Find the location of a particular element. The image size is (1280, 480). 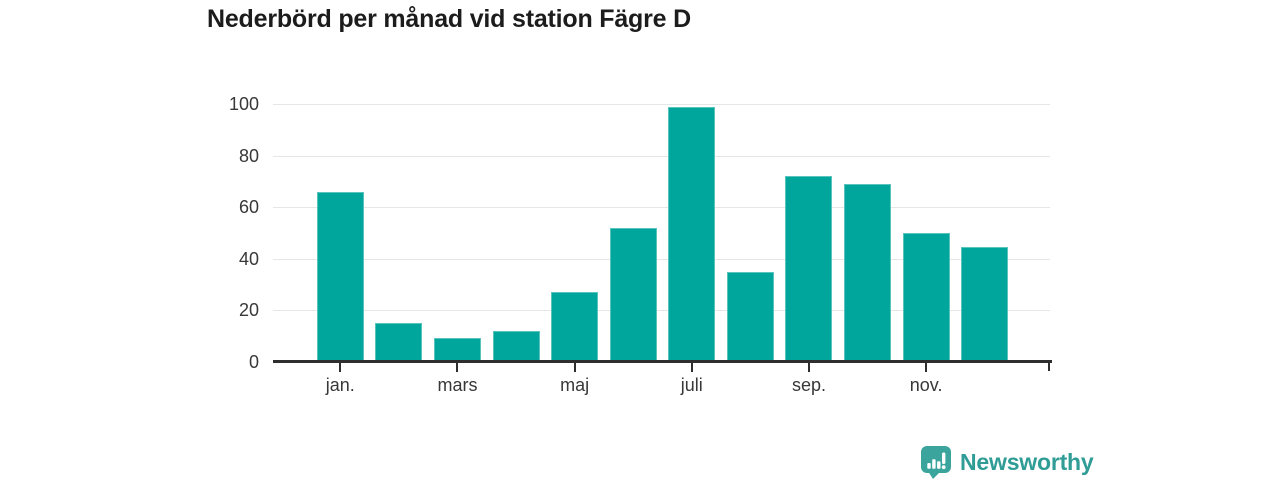

x-axis-tick-label-juli: juli is located at coordinates (691, 385).